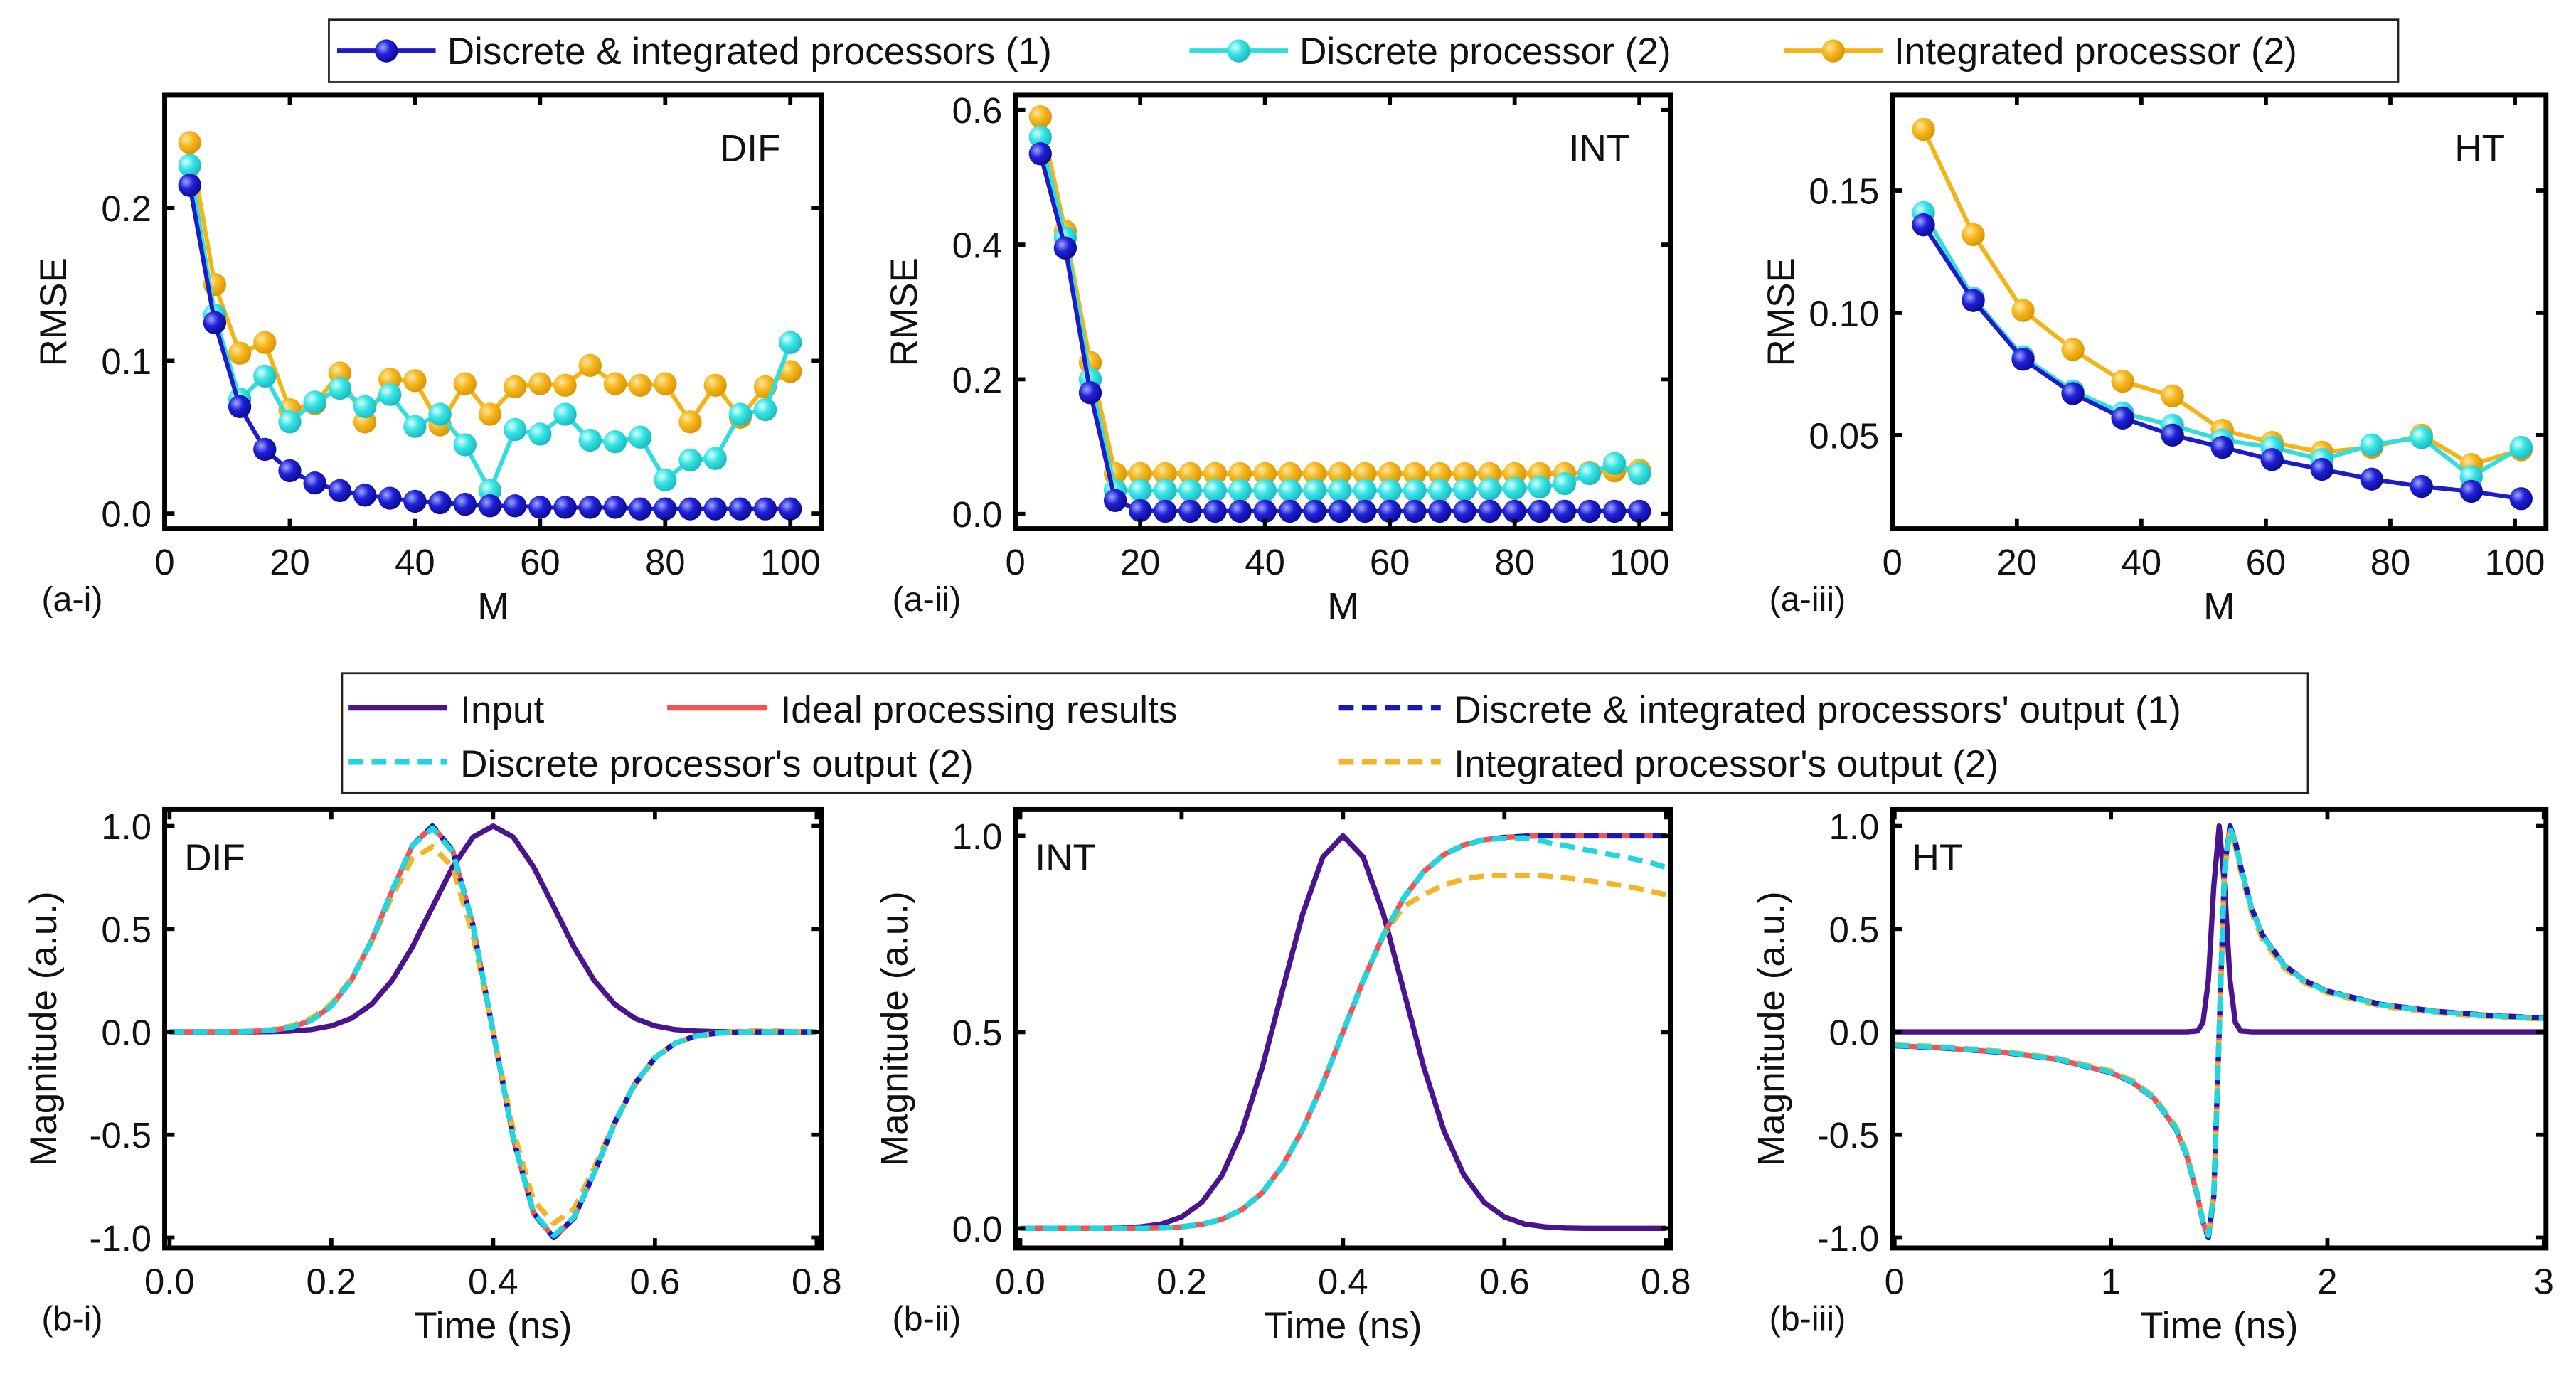  Describe the element at coordinates (2017, 562) in the screenshot. I see `x-tick-label: 20` at that location.